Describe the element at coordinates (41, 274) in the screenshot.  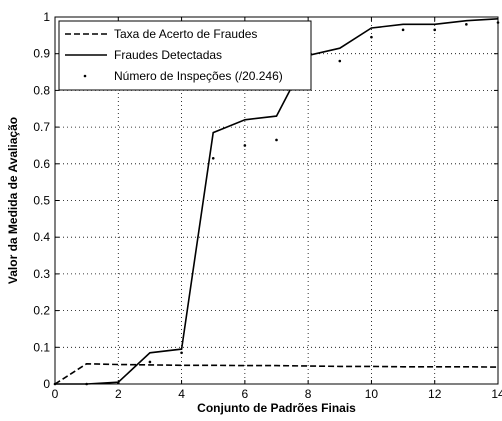
I see `y-tick-label: 0.3` at that location.